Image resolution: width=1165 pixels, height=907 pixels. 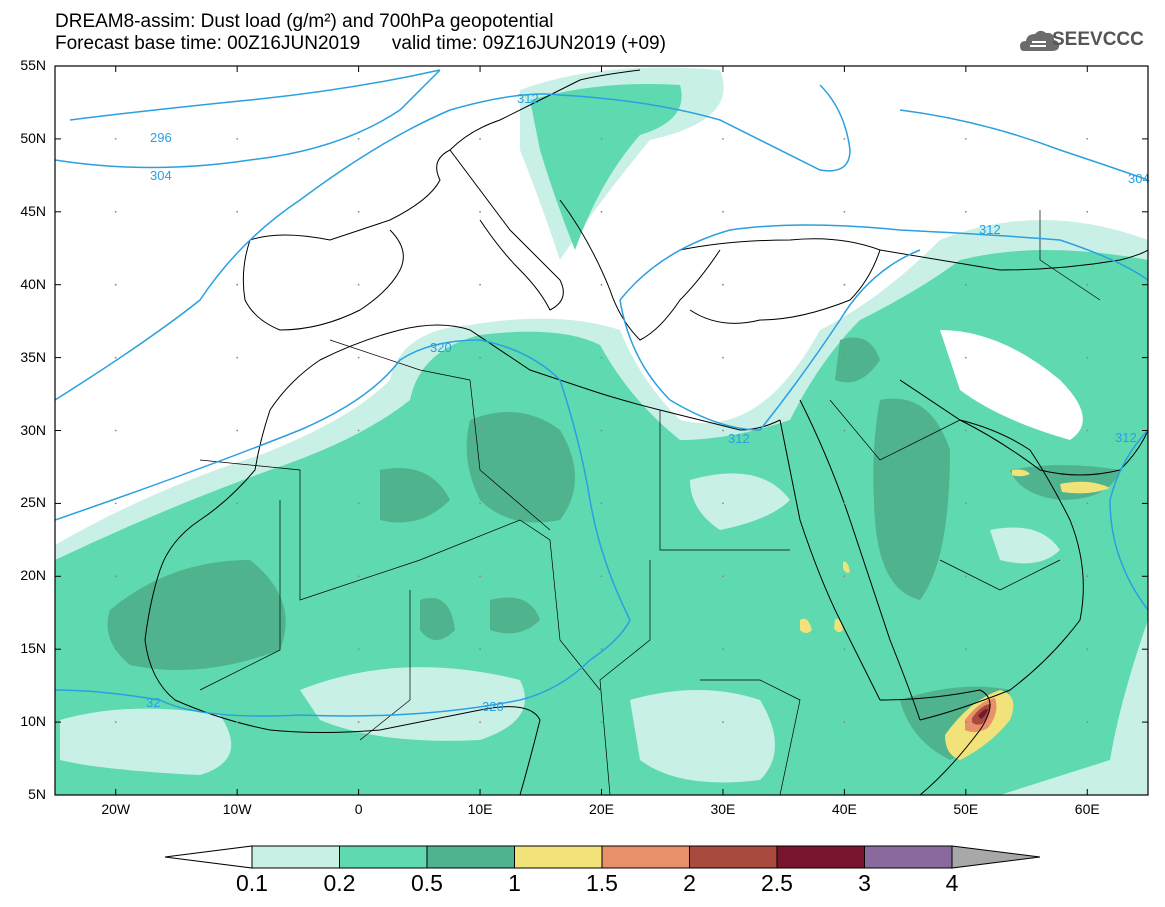 What do you see at coordinates (602, 883) in the screenshot?
I see `colorbar-label: 1.5` at bounding box center [602, 883].